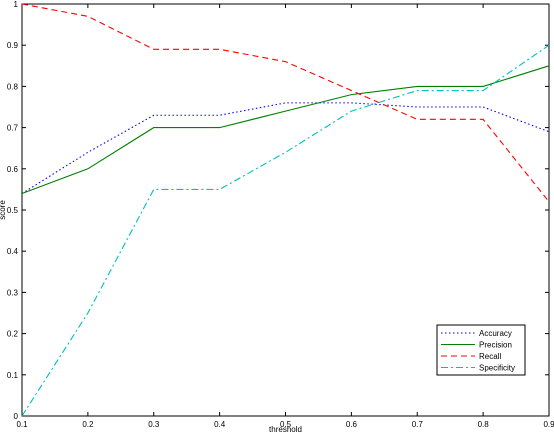 The width and height of the screenshot is (554, 434). I want to click on legend: Accuracy Precision Recall Specificity, so click(481, 350).